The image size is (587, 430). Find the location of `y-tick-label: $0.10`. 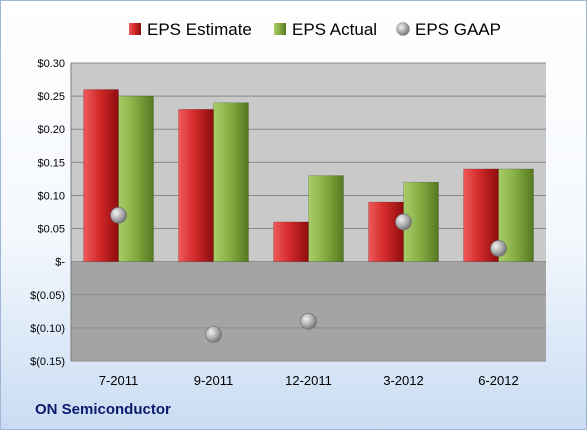

y-tick-label: $0.10 is located at coordinates (51, 196).